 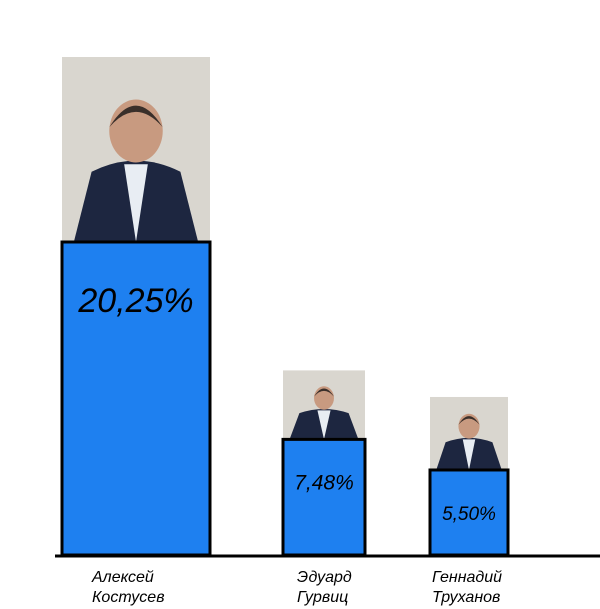 I want to click on category-label: Геннадий Труханов, so click(x=467, y=587).